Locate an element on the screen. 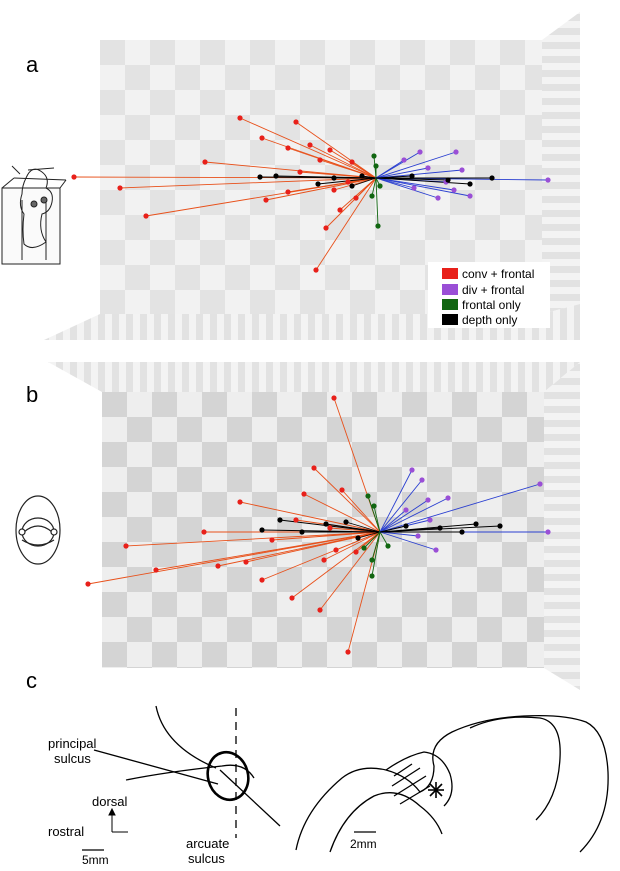 The width and height of the screenshot is (620, 871). rostral-label: rostral is located at coordinates (66, 831).